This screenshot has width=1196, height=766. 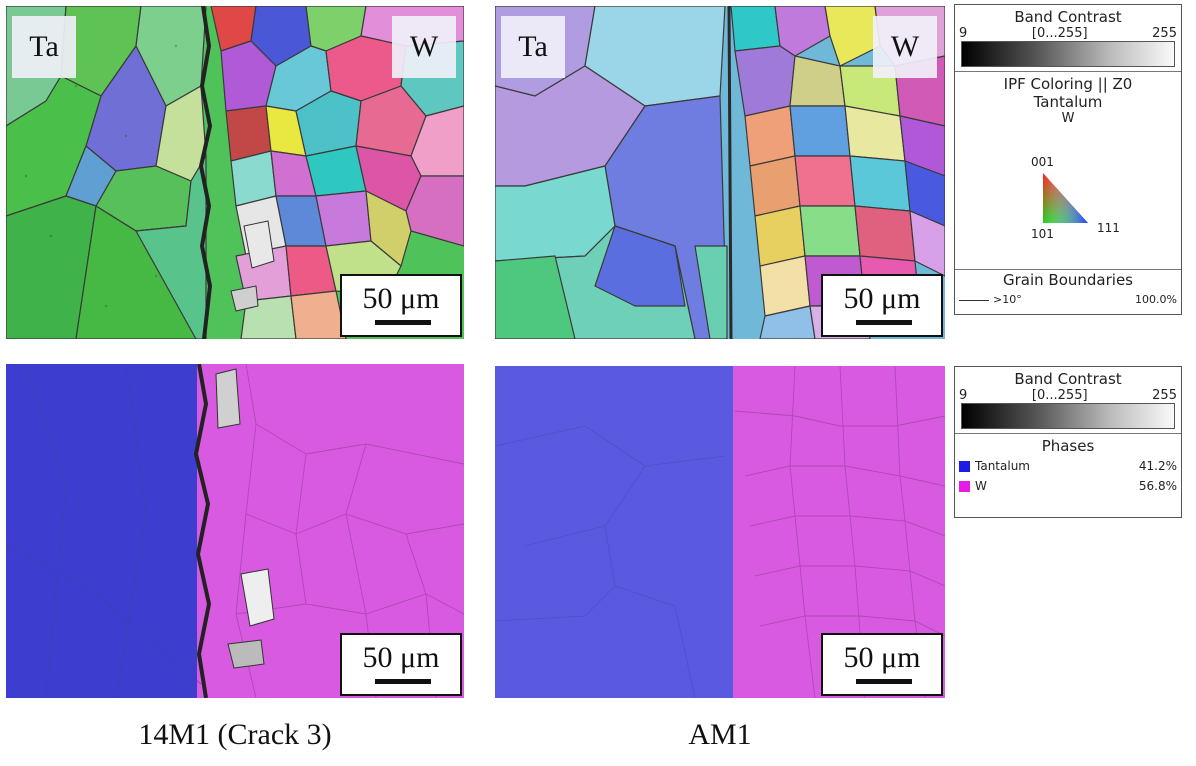 I want to click on w-swatch, so click(x=964, y=486).